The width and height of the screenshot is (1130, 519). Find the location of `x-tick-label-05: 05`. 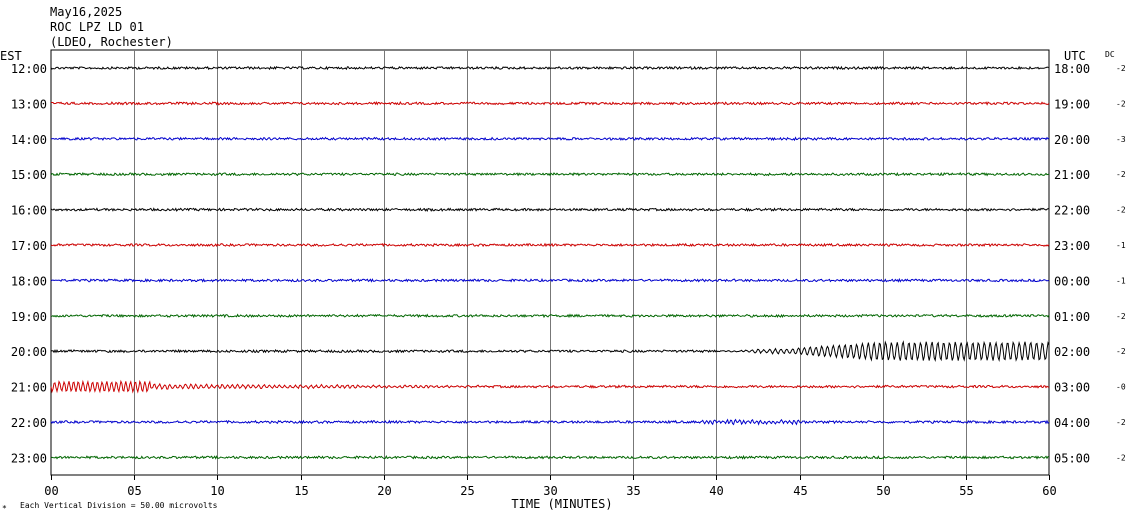

x-tick-label-05: 05 is located at coordinates (134, 491).